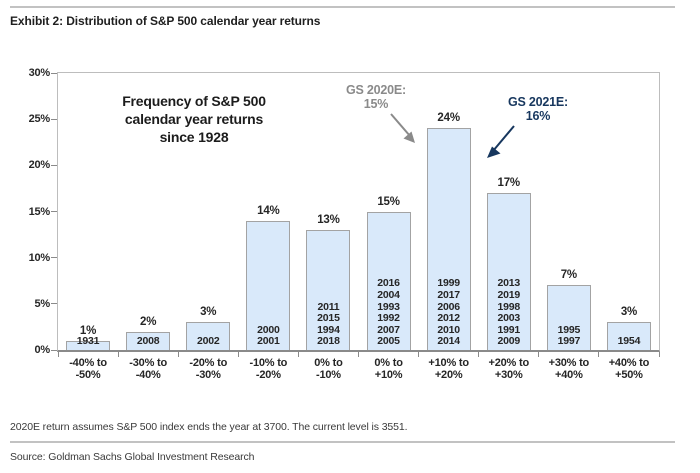  What do you see at coordinates (388, 375) in the screenshot?
I see `x-axis-label-line: +10%` at bounding box center [388, 375].